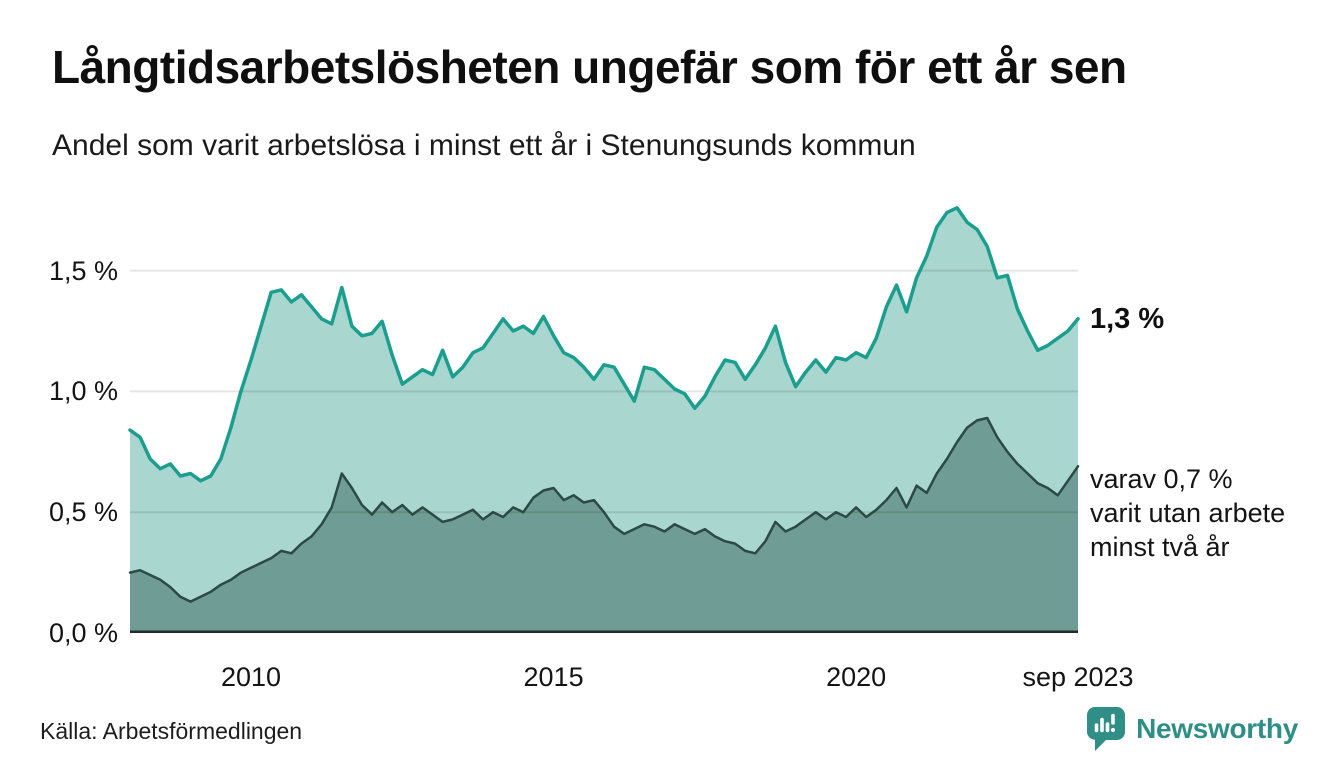 This screenshot has width=1340, height=780. I want to click on x-axis-label: sep 2023, so click(1078, 677).